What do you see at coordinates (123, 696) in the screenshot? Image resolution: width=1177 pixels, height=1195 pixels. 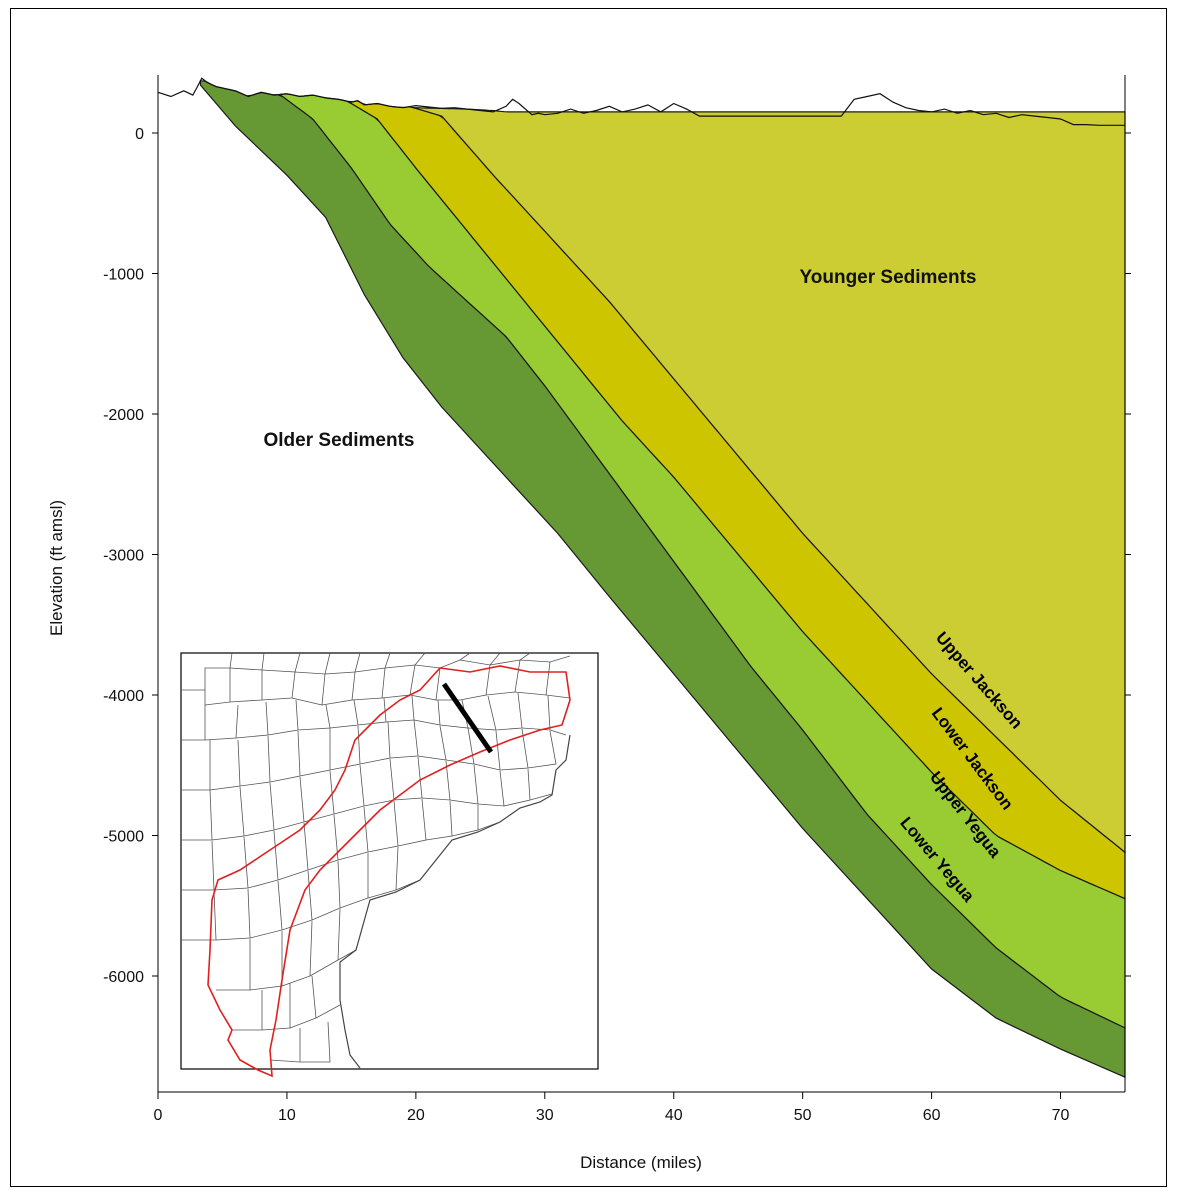 I see `y-tick-label: -4000` at bounding box center [123, 696].